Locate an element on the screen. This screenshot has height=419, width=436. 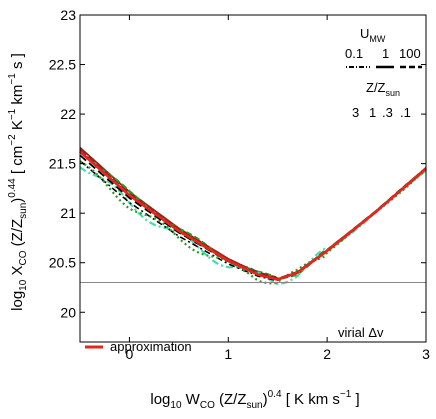
legend-z-value-3: 3 is located at coordinates (355, 112).